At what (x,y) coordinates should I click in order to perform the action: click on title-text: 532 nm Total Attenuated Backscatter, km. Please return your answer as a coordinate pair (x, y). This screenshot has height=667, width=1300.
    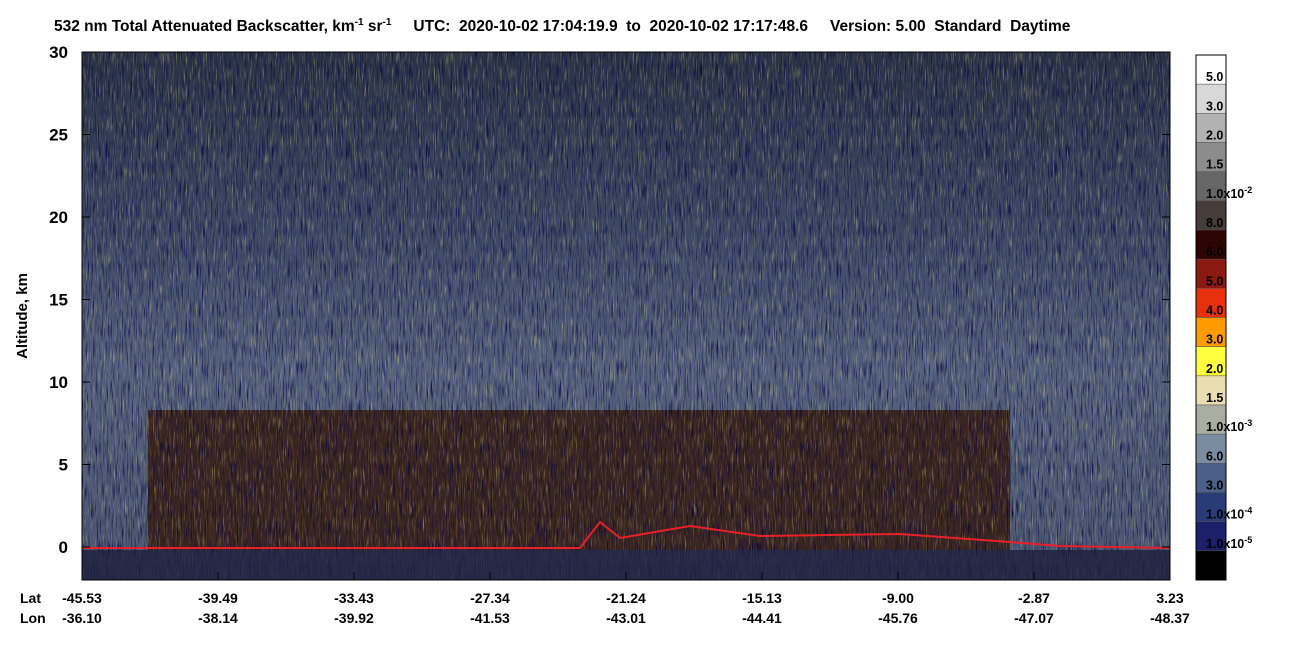
    Looking at the image, I should click on (204, 26).